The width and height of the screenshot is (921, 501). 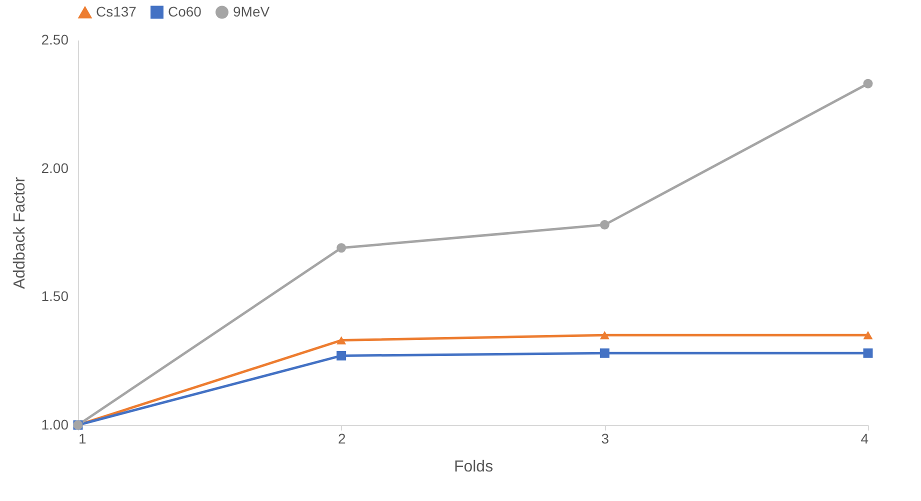 I want to click on y-tick-label: 2.50, so click(x=55, y=40).